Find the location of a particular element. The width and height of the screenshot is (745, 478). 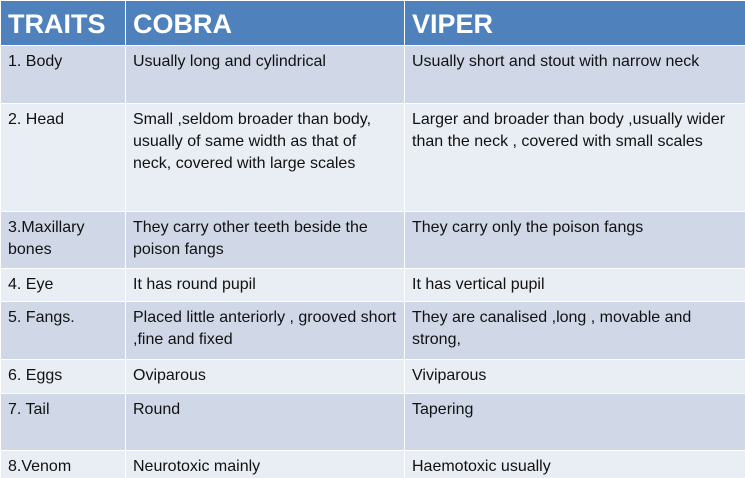

table-header-row: TRAITS COBRA VIPER is located at coordinates (372, 23).